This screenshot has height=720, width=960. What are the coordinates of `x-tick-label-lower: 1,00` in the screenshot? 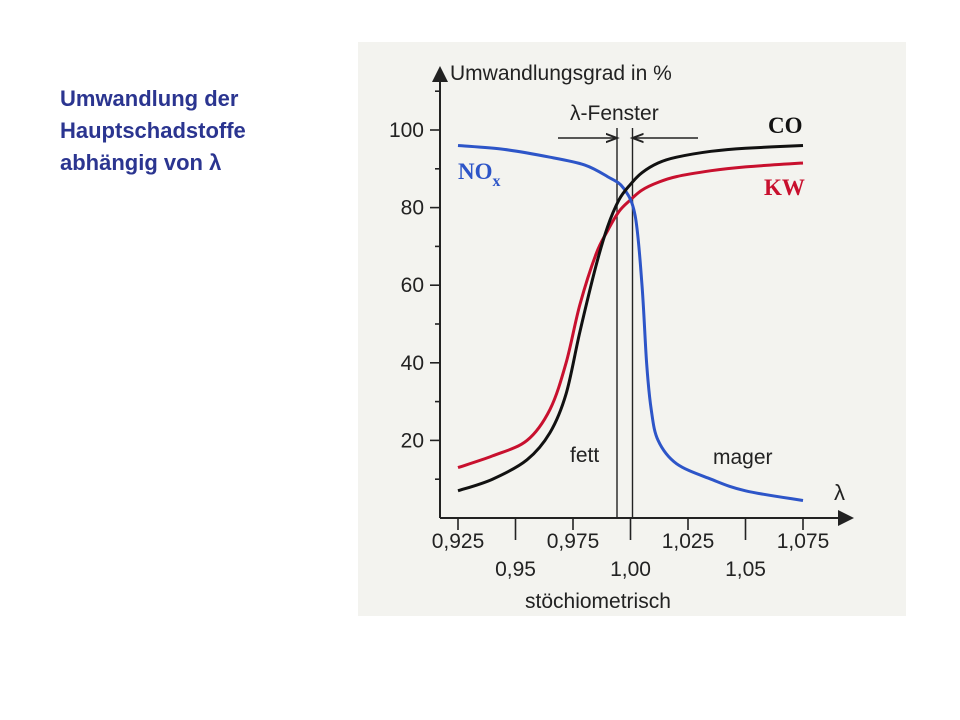 It's located at (630, 569).